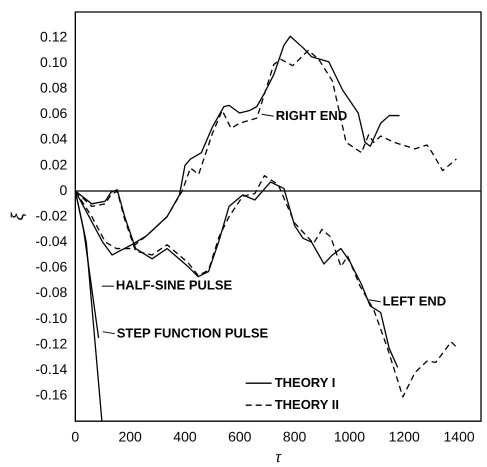  Describe the element at coordinates (312, 115) in the screenshot. I see `annotation: RIGHT END` at that location.